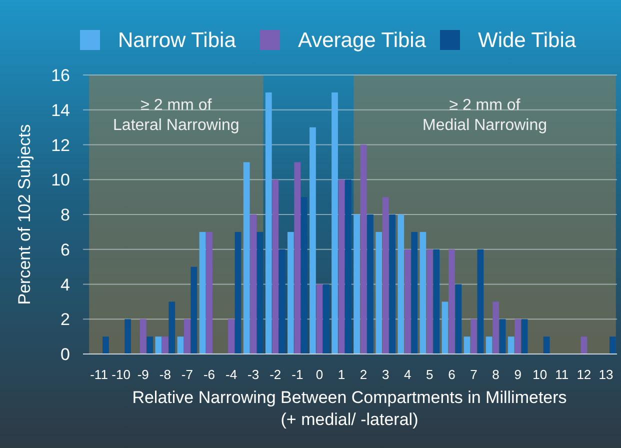 This screenshot has height=448, width=621. What do you see at coordinates (60, 75) in the screenshot?
I see `y-tick-label: 16` at bounding box center [60, 75].